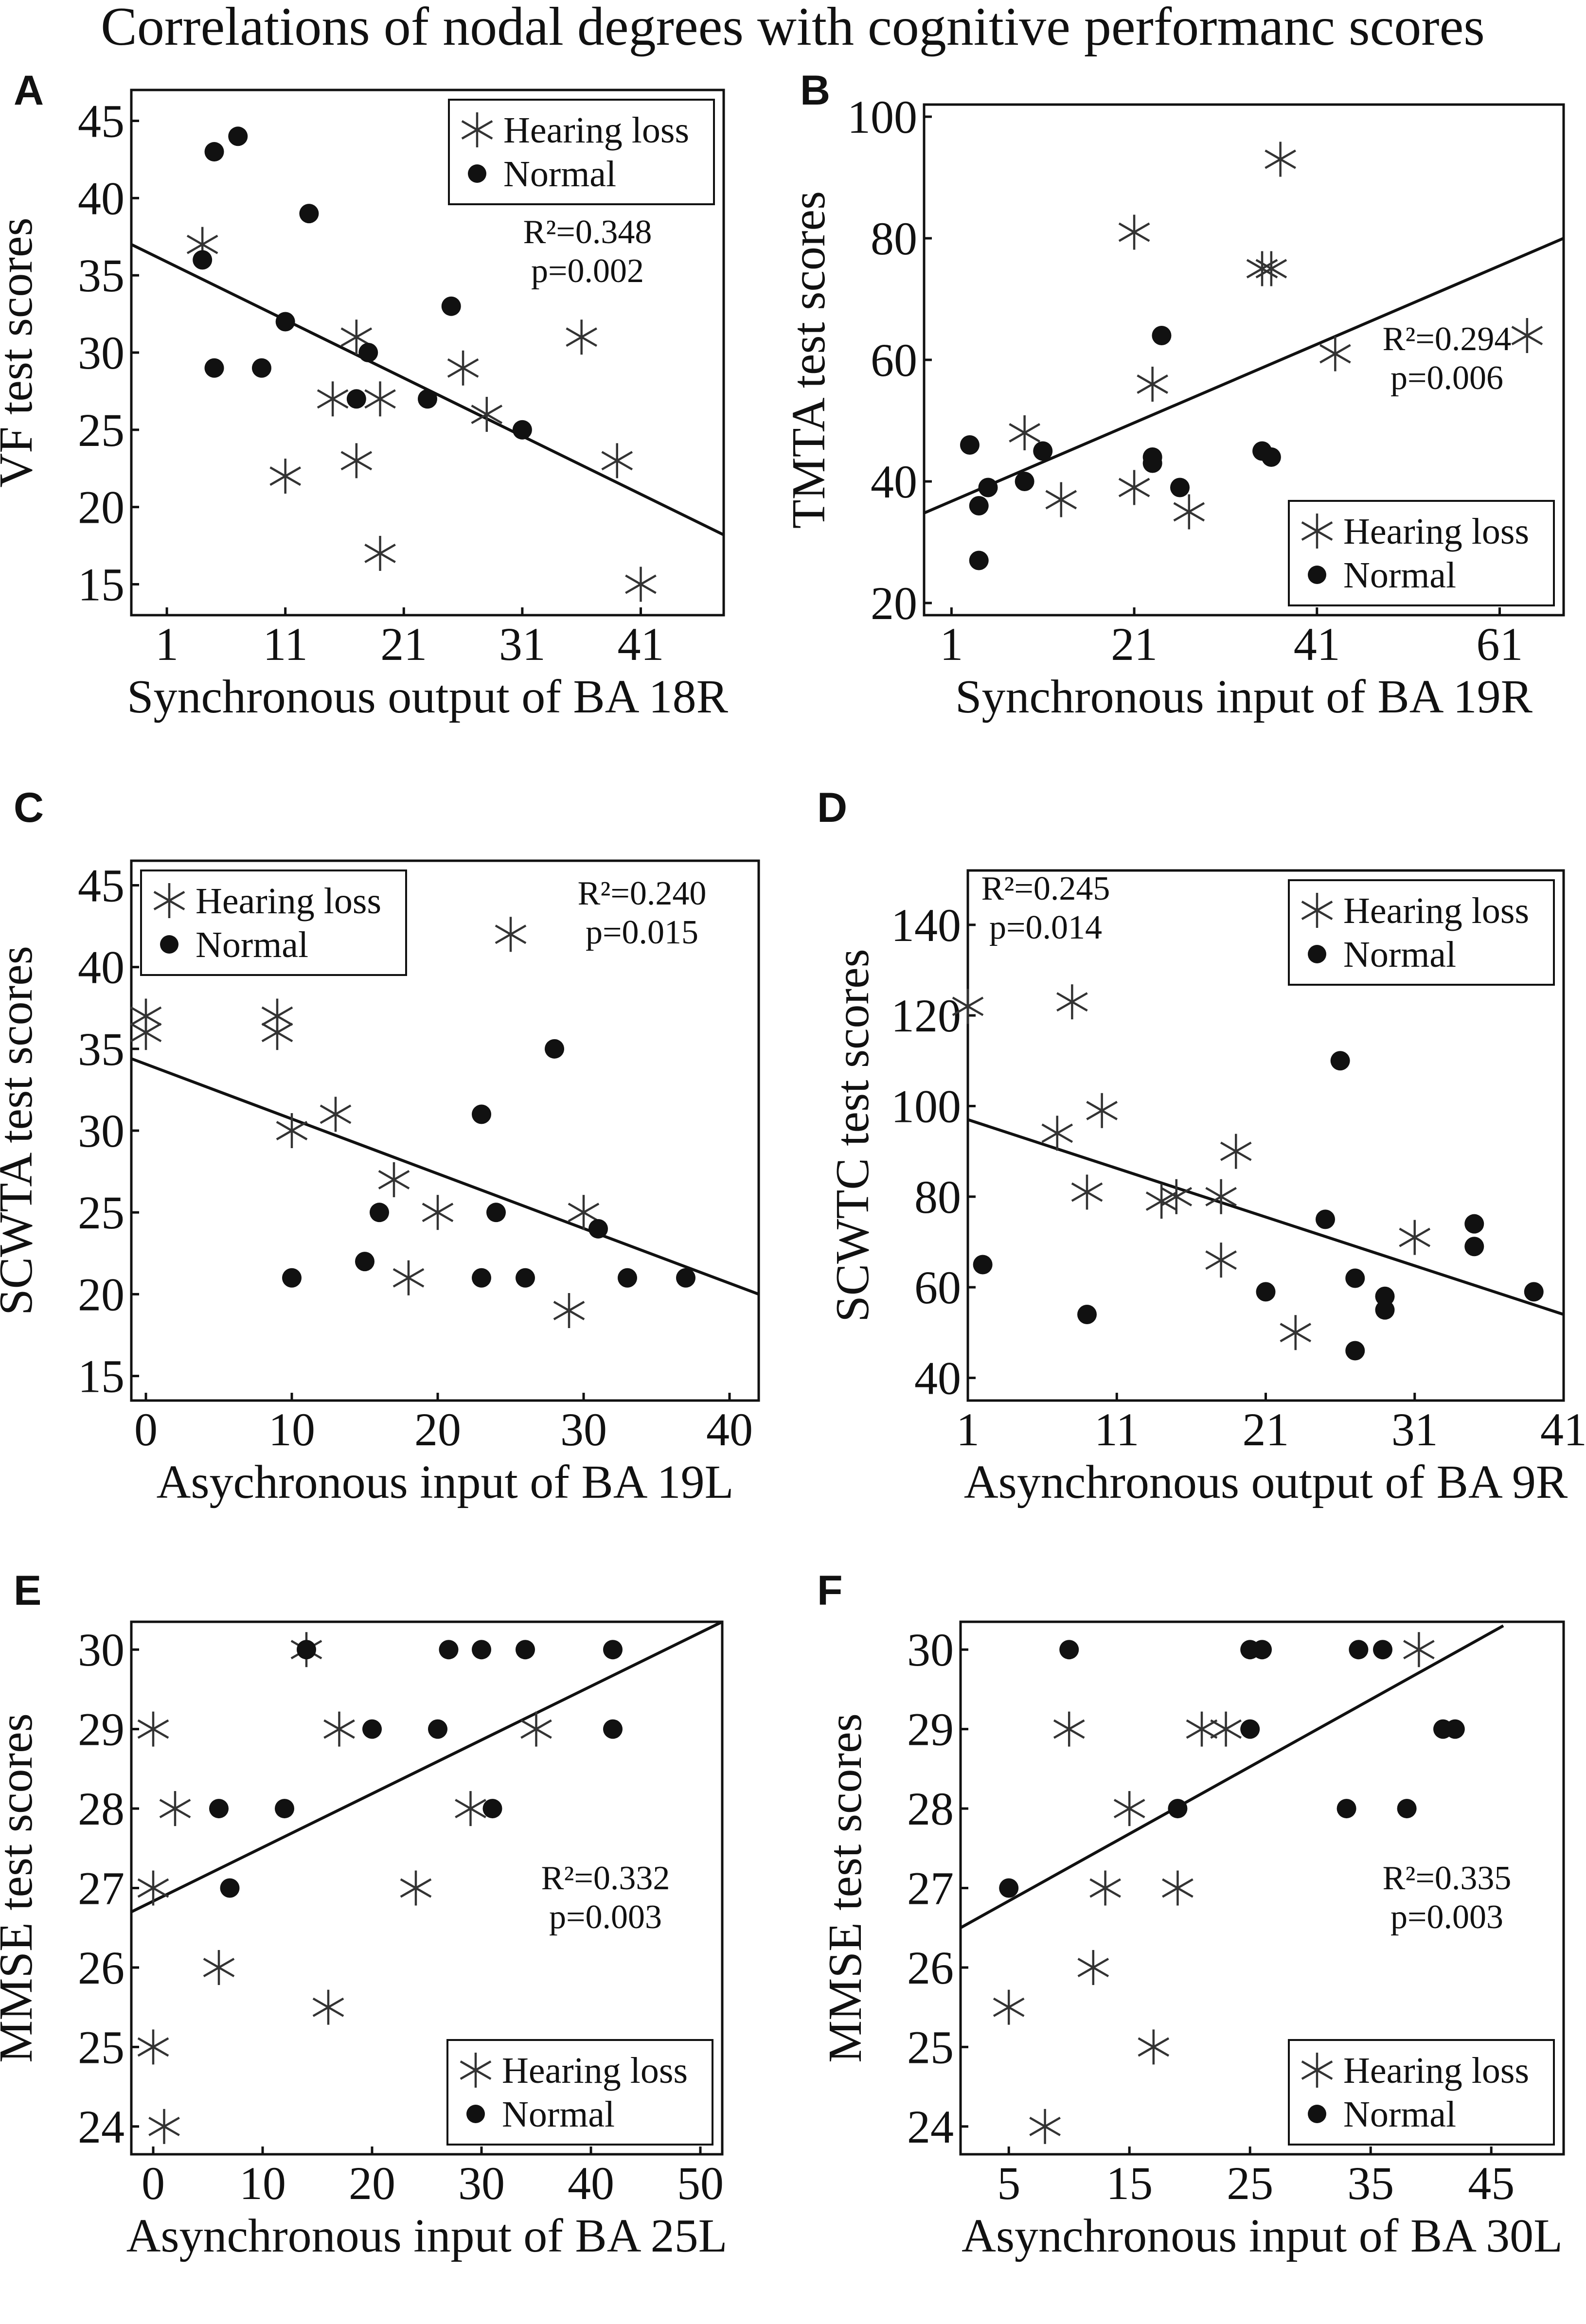 This screenshot has height=2324, width=1586. What do you see at coordinates (894, 603) in the screenshot?
I see `y-tick-label-b: 20` at bounding box center [894, 603].